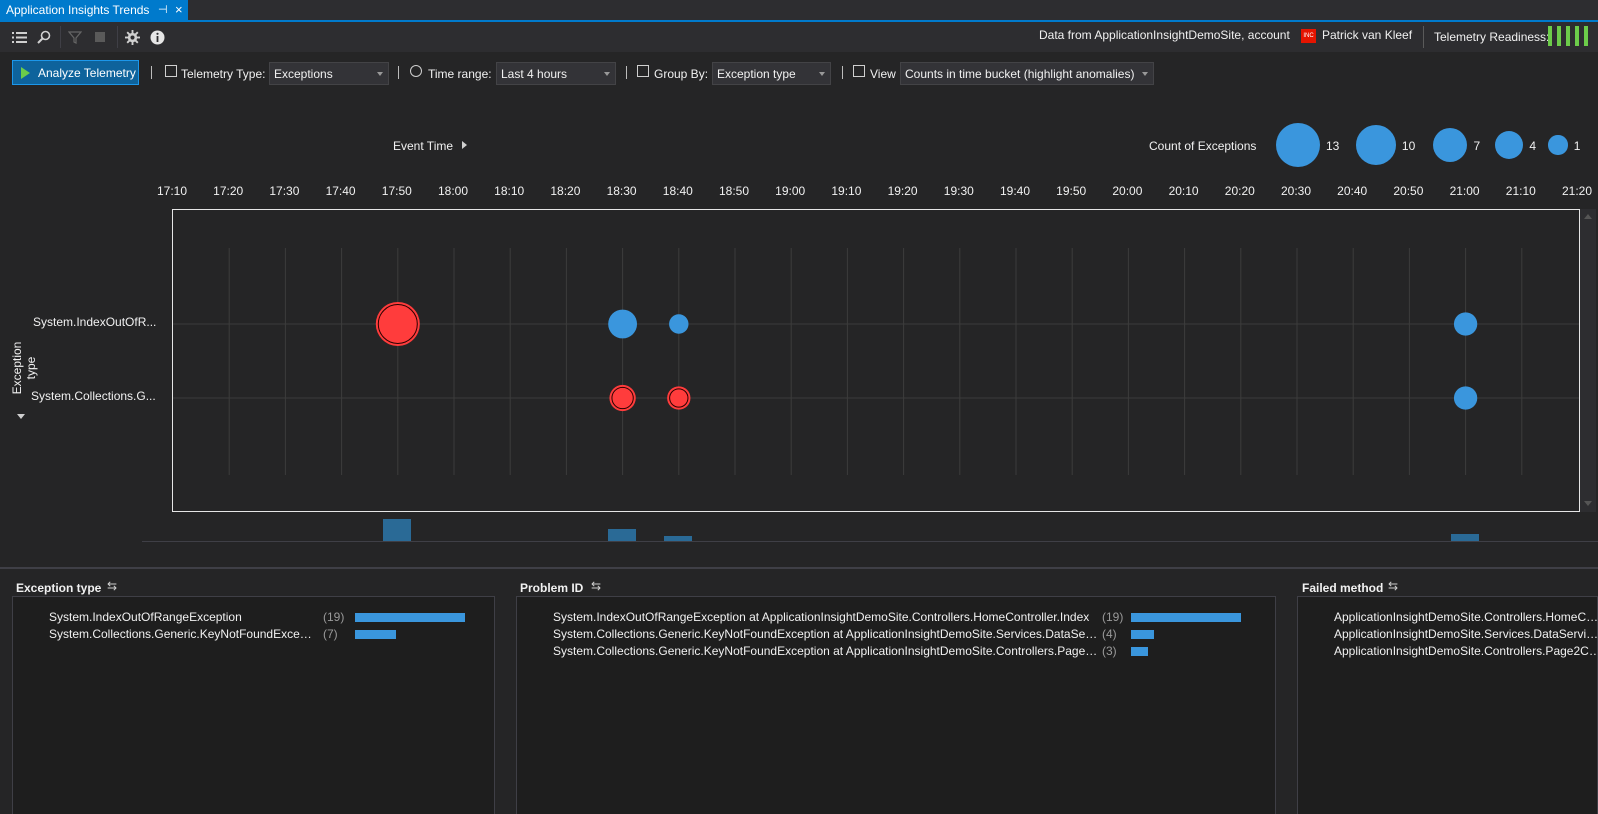 Image resolution: width=1598 pixels, height=814 pixels. I want to click on scroll-up-icon, so click(1588, 216).